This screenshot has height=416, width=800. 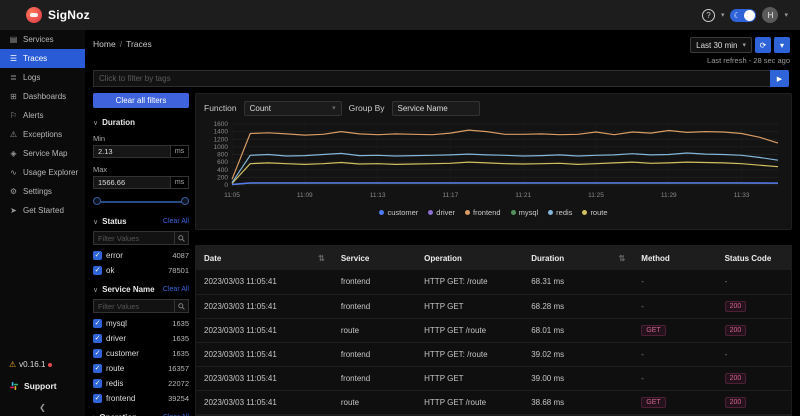 What do you see at coordinates (42, 172) in the screenshot?
I see `sidebar-item-usage-explorer: ∿ Usage Explorer` at bounding box center [42, 172].